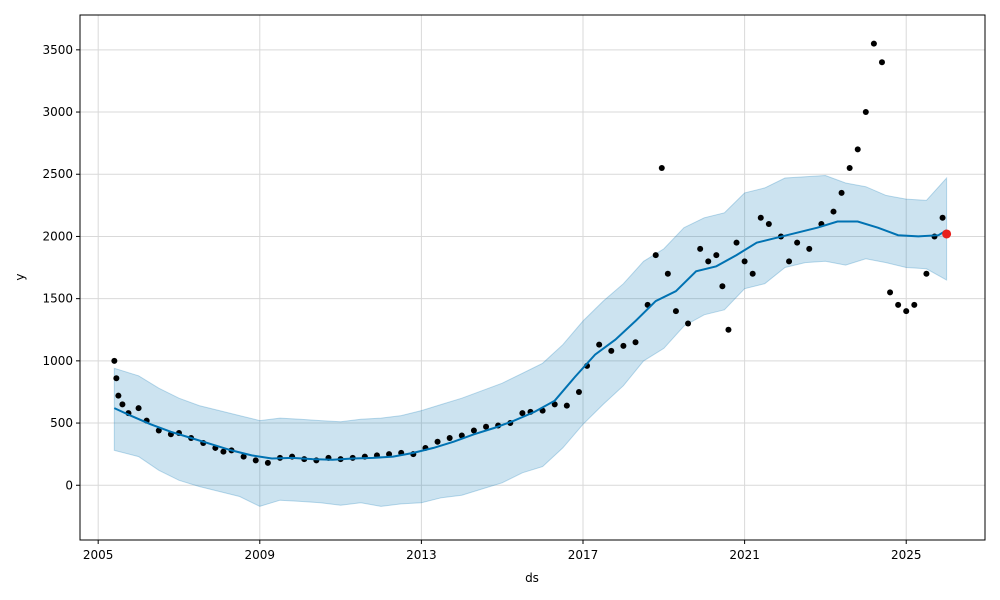 The height and width of the screenshot is (600, 1000). Describe the element at coordinates (421, 555) in the screenshot. I see `x-tick-label: 2013` at that location.